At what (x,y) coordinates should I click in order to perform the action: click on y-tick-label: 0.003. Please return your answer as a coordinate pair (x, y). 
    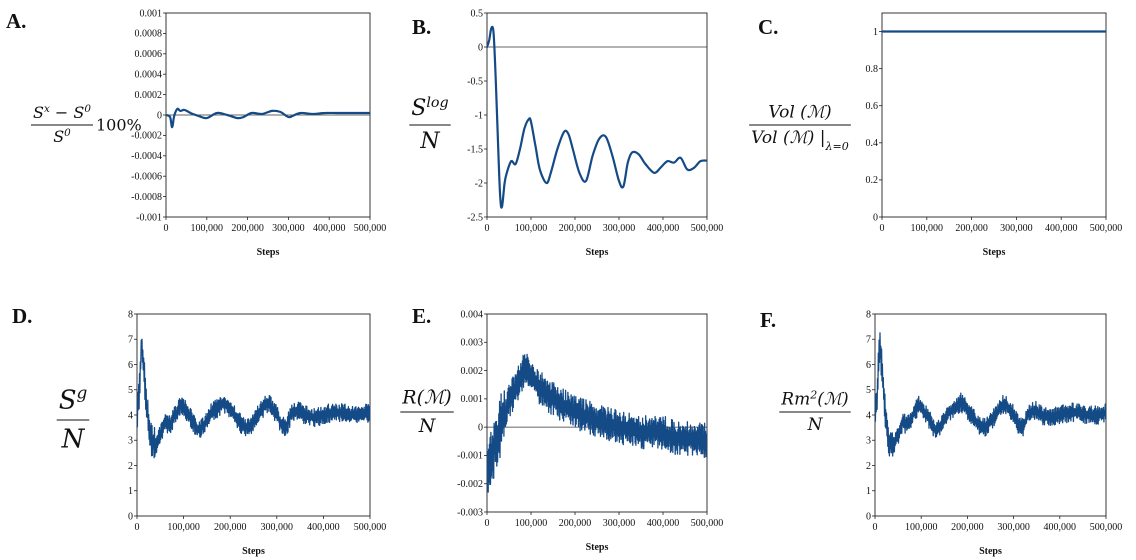
    Looking at the image, I should click on (472, 343).